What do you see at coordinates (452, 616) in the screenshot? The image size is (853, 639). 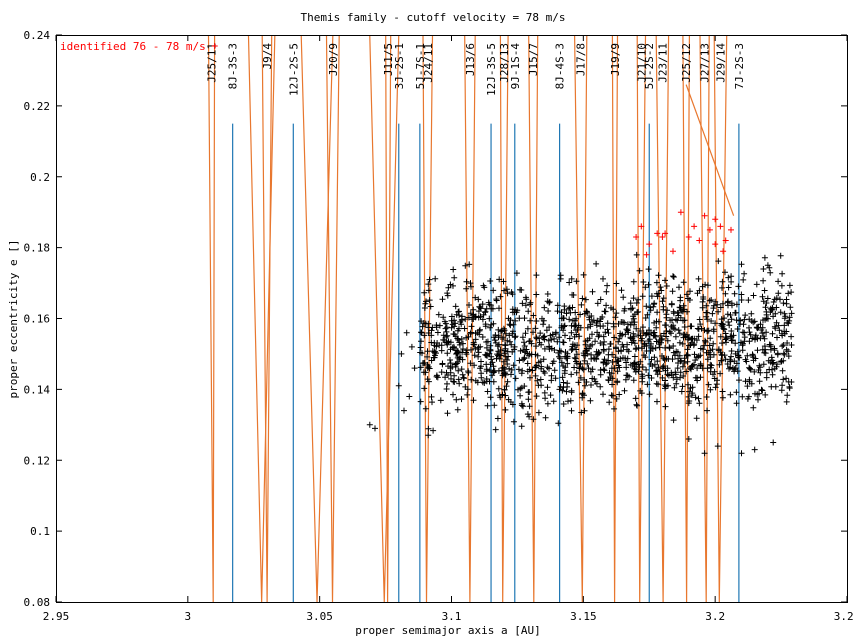 I see `x-tick-label: 3.1` at bounding box center [452, 616].